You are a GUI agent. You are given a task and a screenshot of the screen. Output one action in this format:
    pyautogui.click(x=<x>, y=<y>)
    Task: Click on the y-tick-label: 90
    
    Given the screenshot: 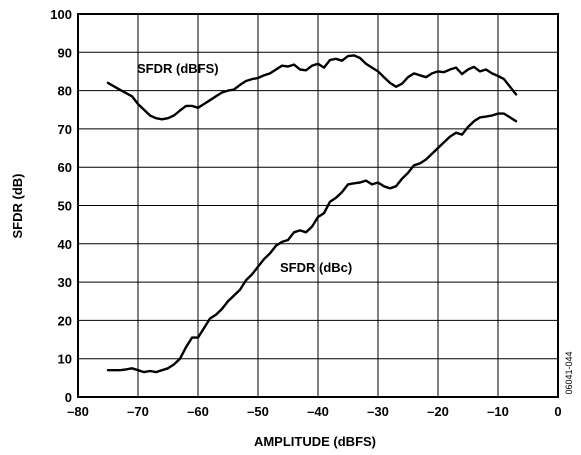 What is the action you would take?
    pyautogui.click(x=65, y=52)
    